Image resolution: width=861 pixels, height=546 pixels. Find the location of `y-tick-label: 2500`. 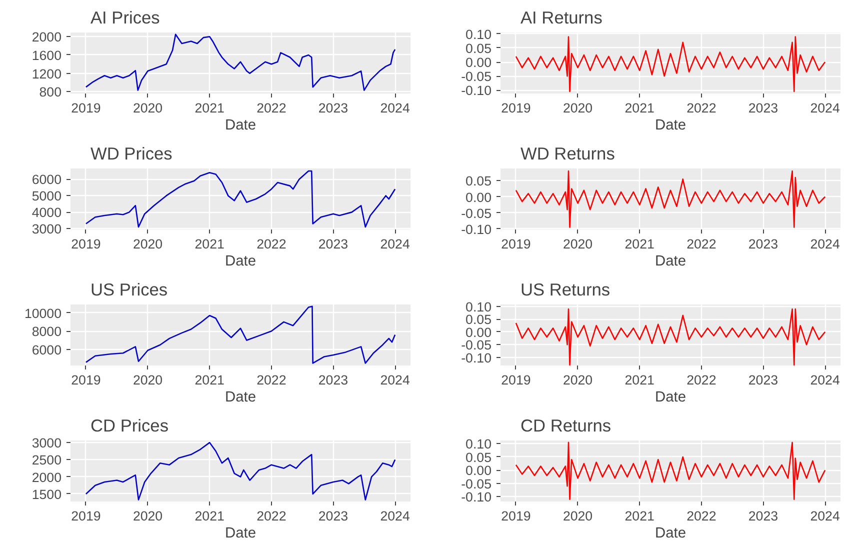

y-tick-label: 2500 is located at coordinates (47, 460).